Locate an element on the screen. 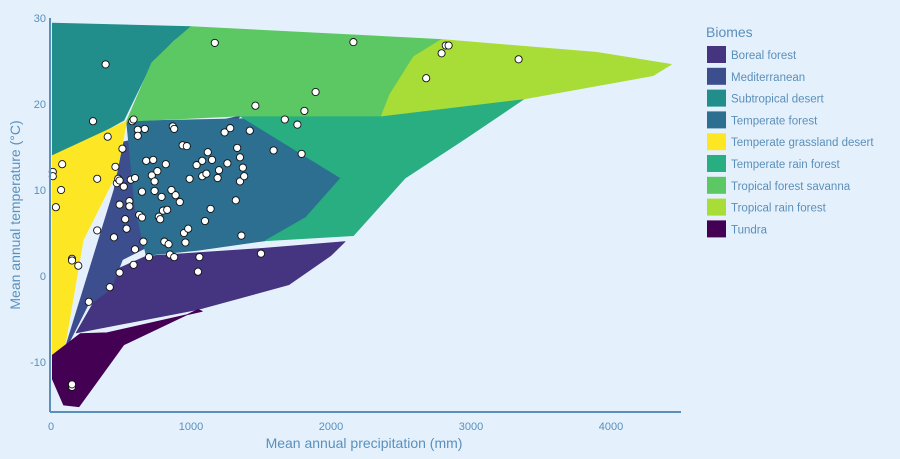 The image size is (900, 459). legend-item: Tropical forest savanna is located at coordinates (779, 185).